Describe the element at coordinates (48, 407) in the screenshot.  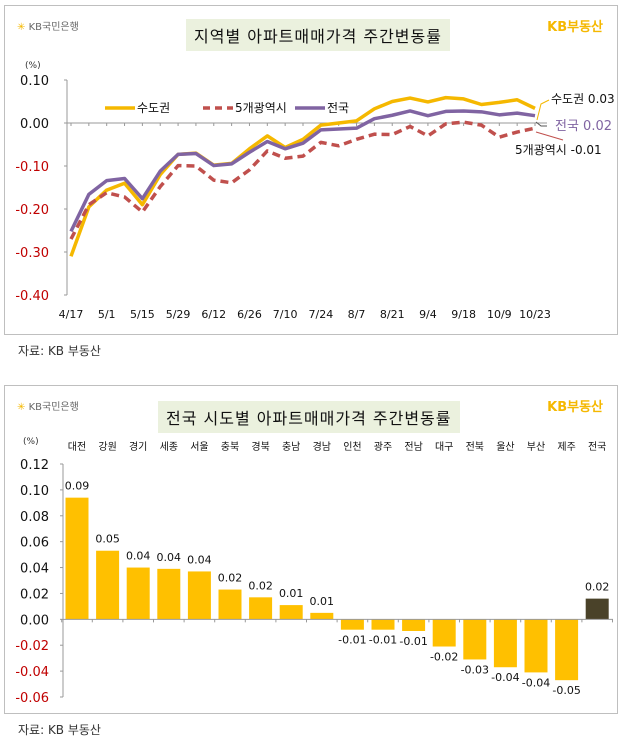
I see `kb-bank-logo: ✳ KB국민은행` at that location.